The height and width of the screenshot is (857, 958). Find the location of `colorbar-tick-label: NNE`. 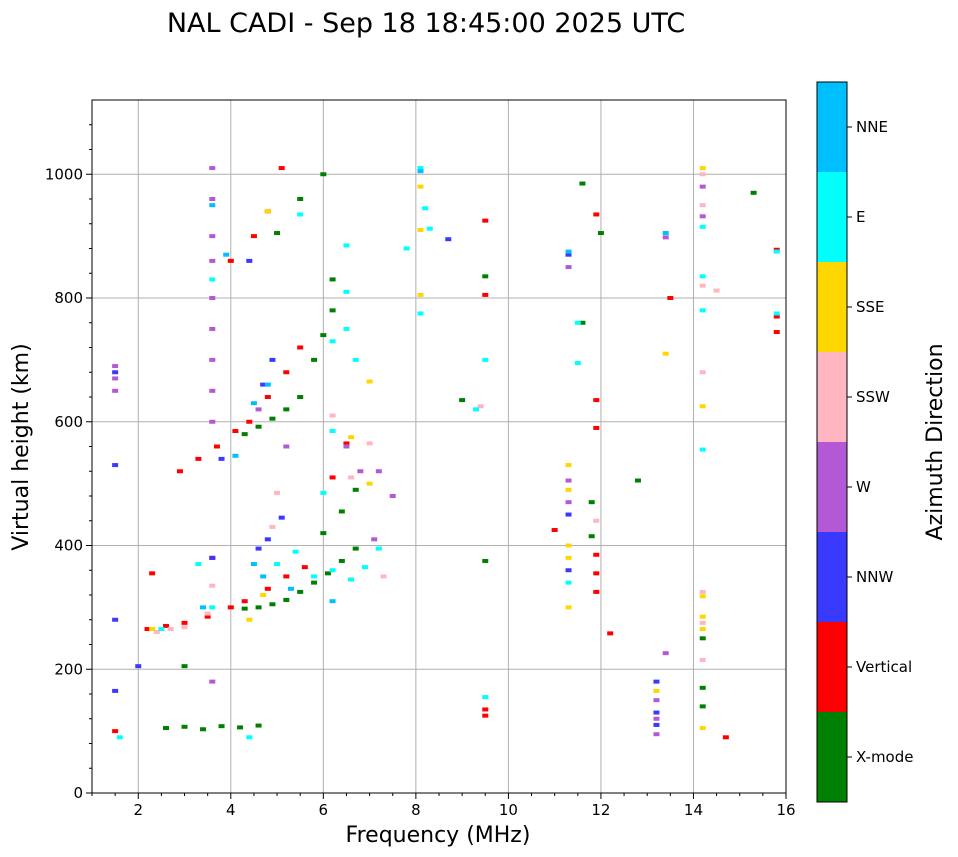

colorbar-tick-label: NNE is located at coordinates (872, 127).